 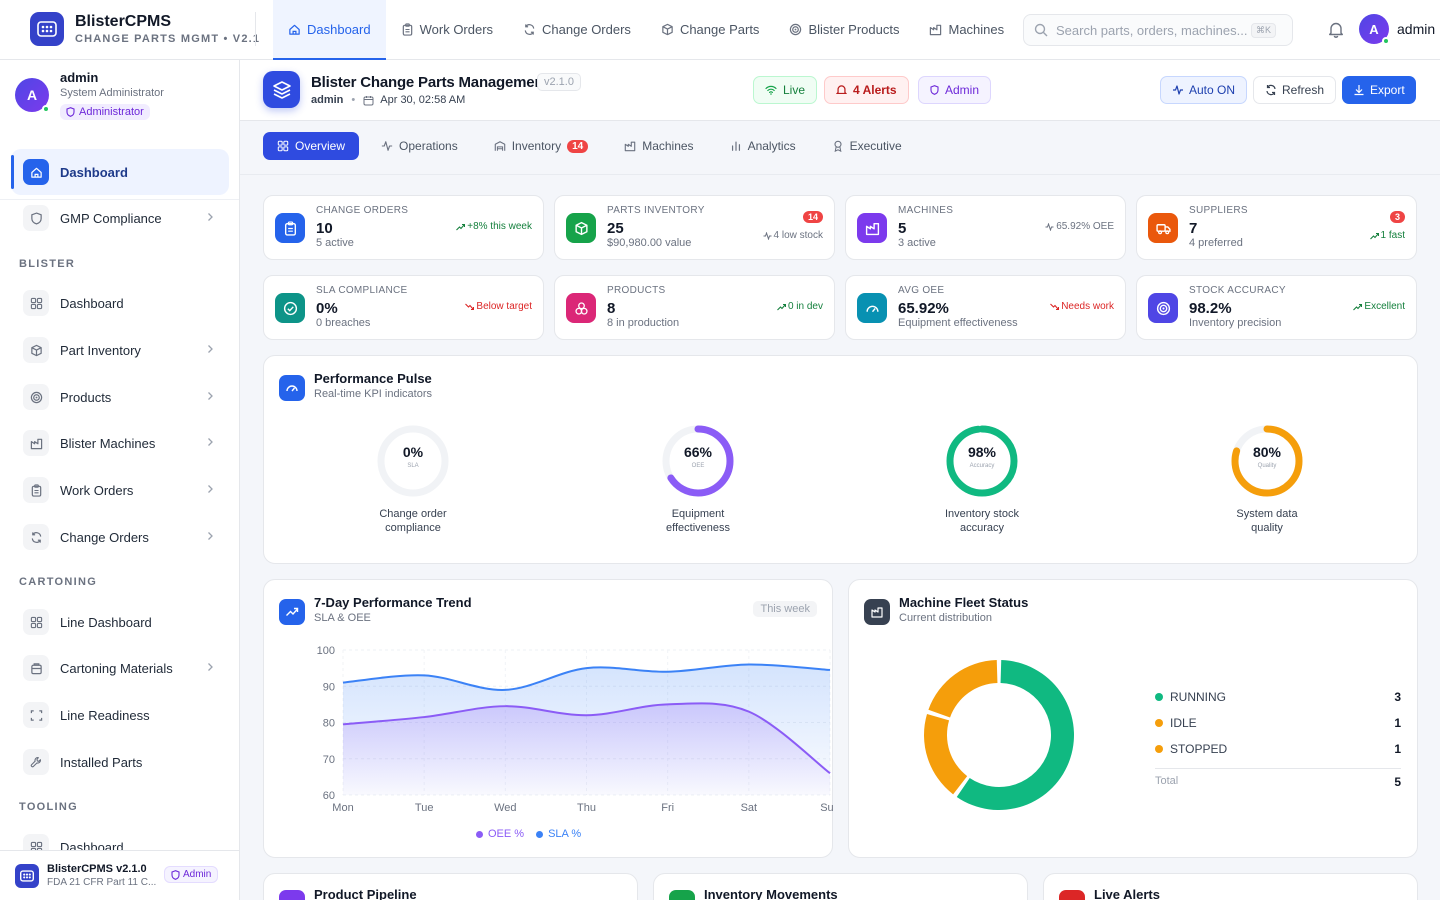 I want to click on kpi-card-products: PRODUCTS 8 8 in production 0 in dev, so click(x=694, y=307).